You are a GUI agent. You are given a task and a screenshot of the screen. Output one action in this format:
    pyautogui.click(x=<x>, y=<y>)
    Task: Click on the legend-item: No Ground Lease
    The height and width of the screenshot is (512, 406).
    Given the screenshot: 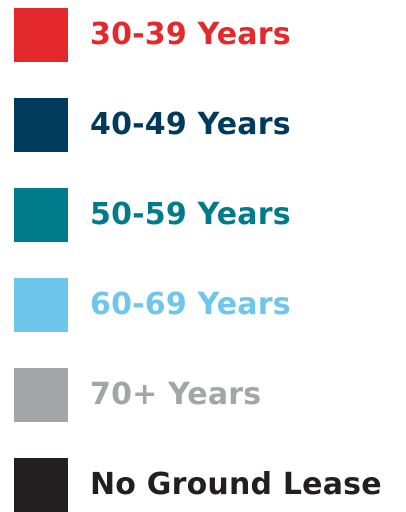 What is the action you would take?
    pyautogui.click(x=210, y=485)
    